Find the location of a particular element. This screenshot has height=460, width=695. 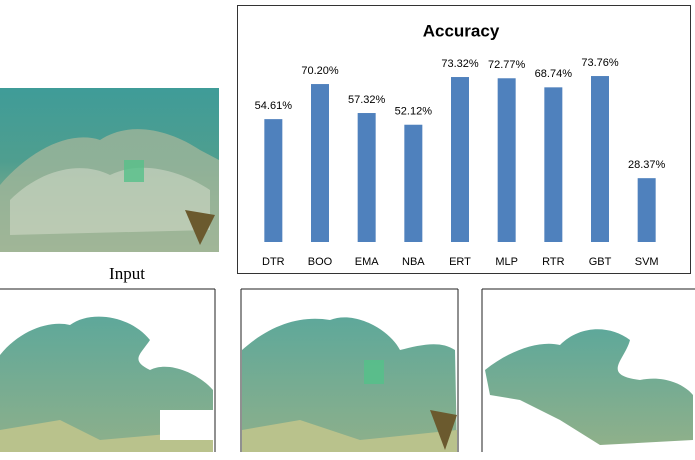

value-label: 57.32% is located at coordinates (367, 100).